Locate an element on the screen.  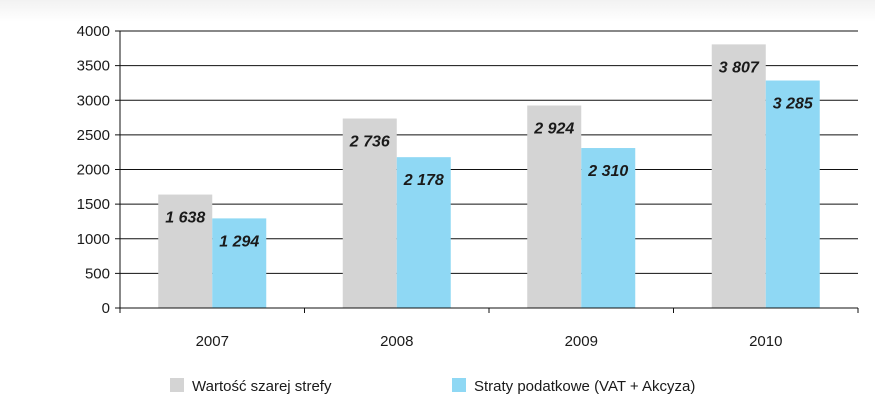
legend-label: Wartość szarej strefy is located at coordinates (262, 386).